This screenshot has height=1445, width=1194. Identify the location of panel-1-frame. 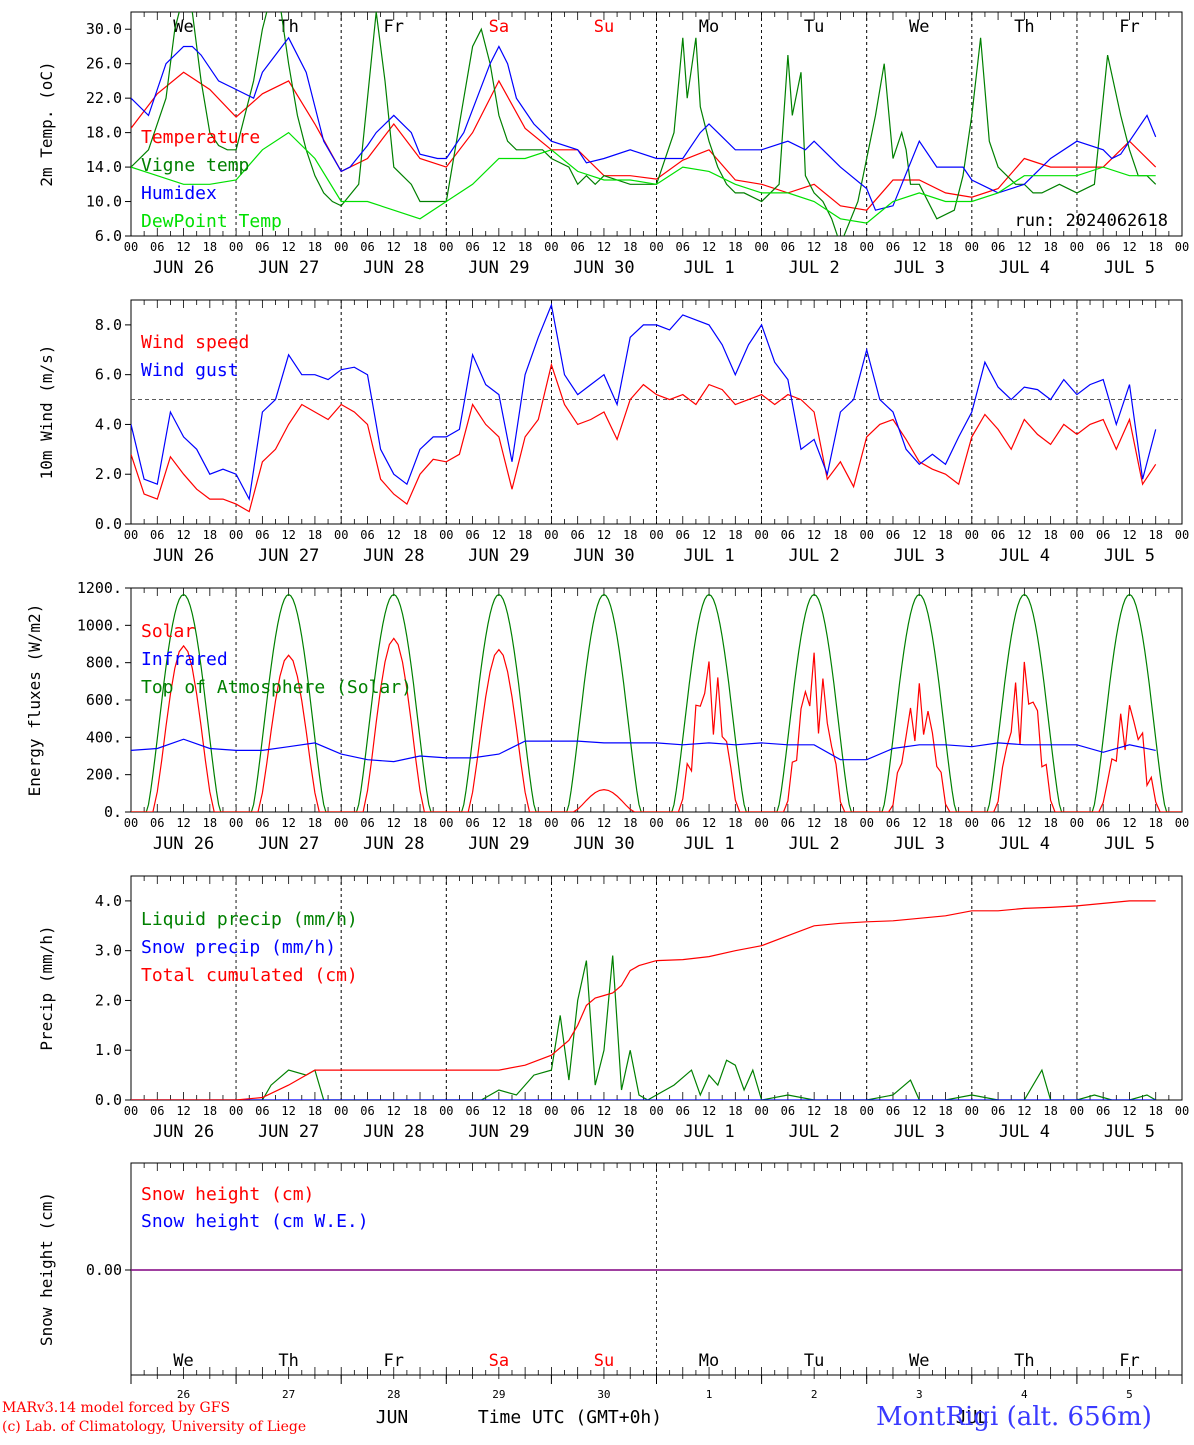
(656, 412).